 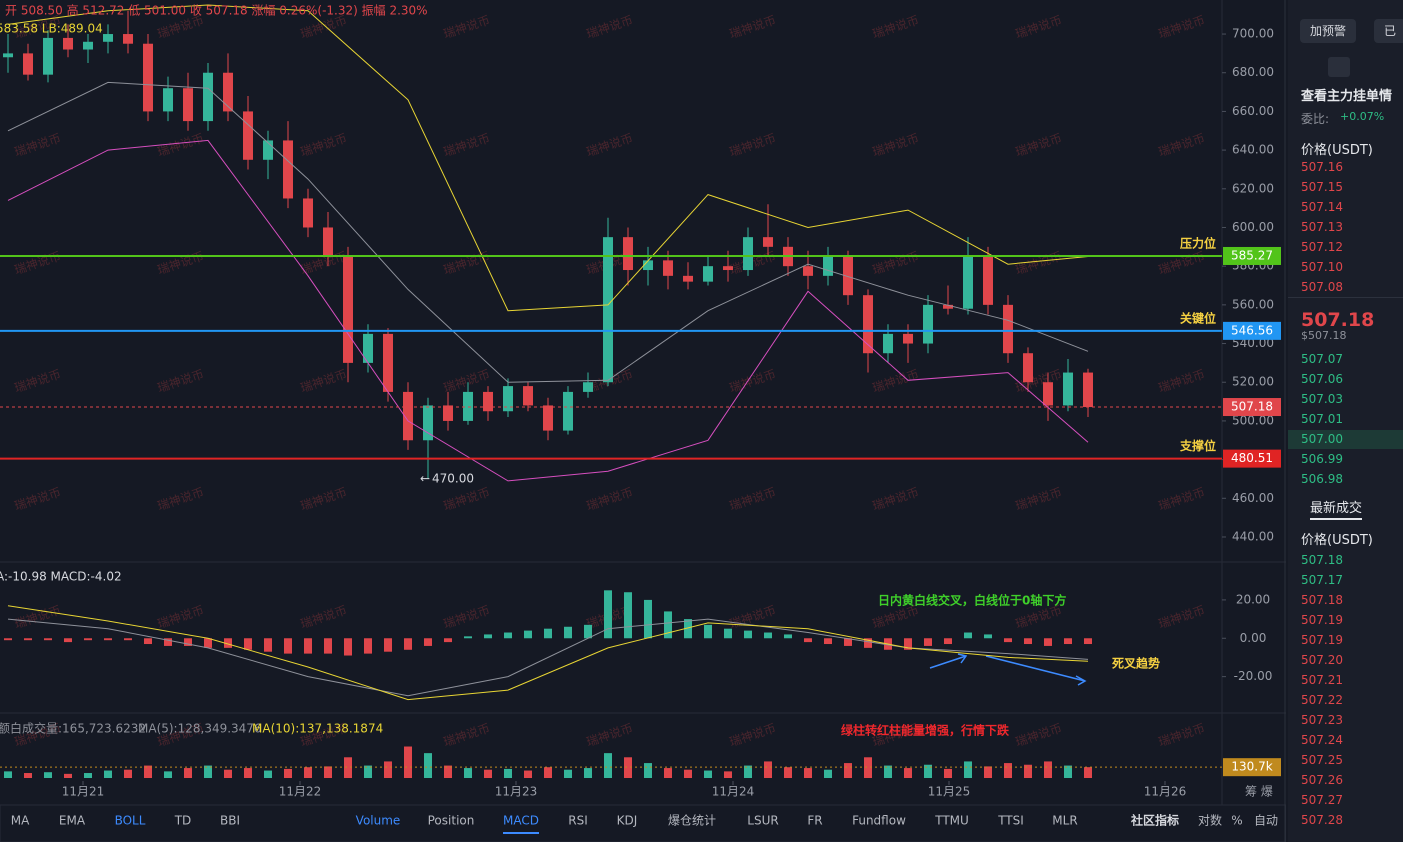 I want to click on indicator-tab: MA, so click(x=20, y=821).